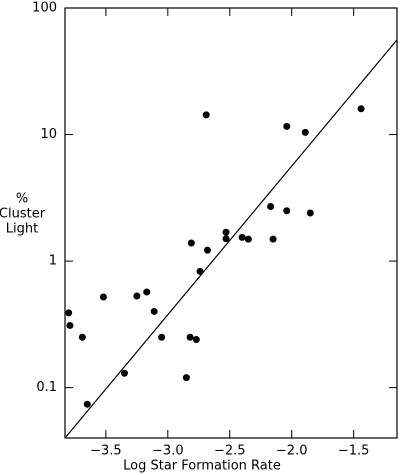 This screenshot has width=400, height=475. I want to click on y-tick-label: 100, so click(44, 8).